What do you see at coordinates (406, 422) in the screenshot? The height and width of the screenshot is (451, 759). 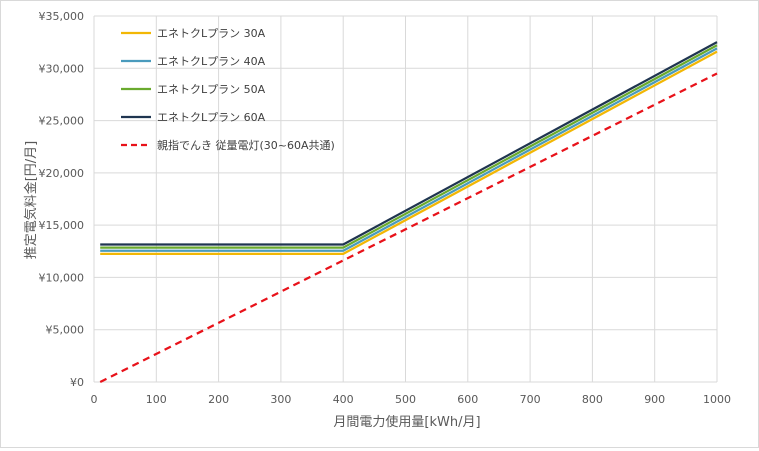 I see `x-axis-title: 月間電力使用量[kWh/月]` at bounding box center [406, 422].